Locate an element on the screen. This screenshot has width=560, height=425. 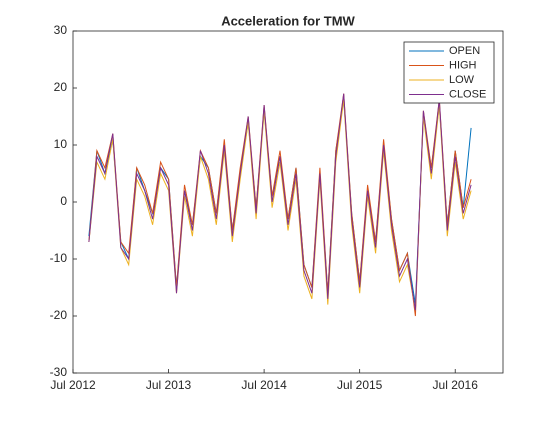
x-tick-label: Jul 2012 is located at coordinates (73, 385).